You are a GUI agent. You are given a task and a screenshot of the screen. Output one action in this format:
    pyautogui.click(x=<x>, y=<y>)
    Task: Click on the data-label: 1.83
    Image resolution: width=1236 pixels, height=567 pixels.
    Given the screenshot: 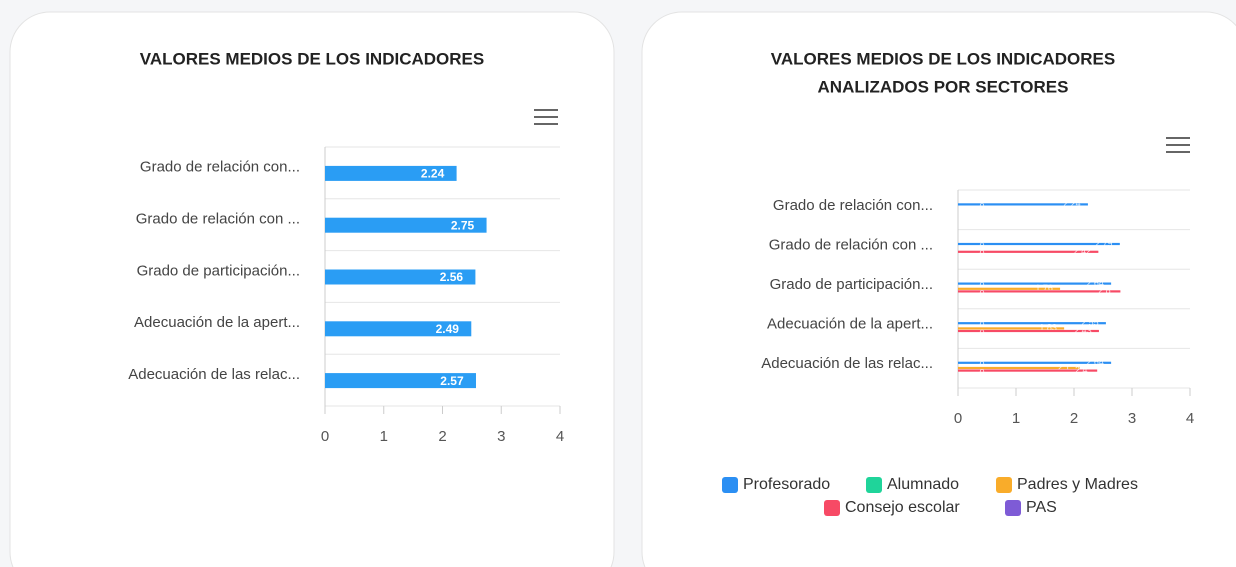 What is the action you would take?
    pyautogui.click(x=1048, y=328)
    